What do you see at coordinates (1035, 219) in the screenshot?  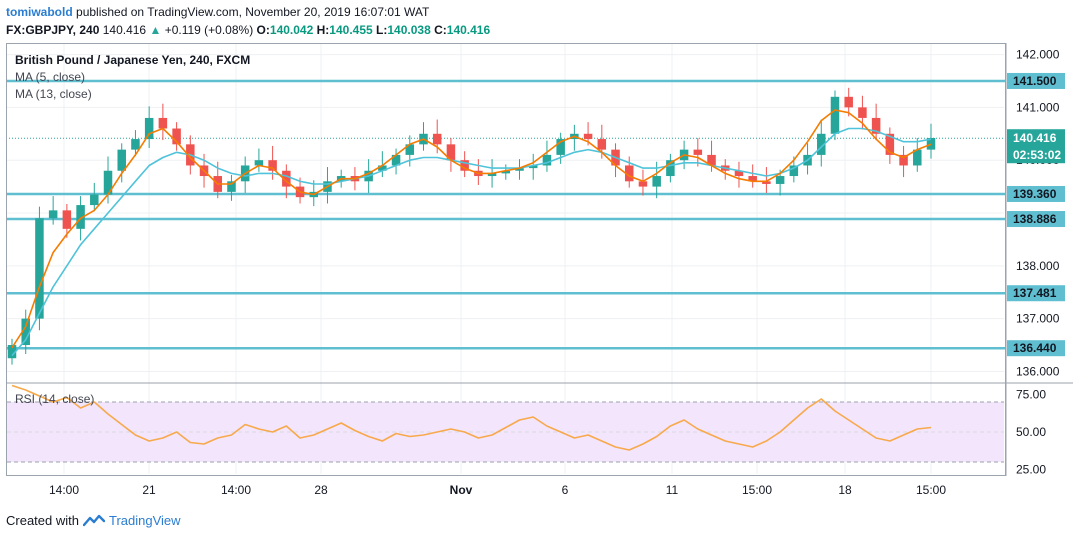 I see `level-label: 138.886` at bounding box center [1035, 219].